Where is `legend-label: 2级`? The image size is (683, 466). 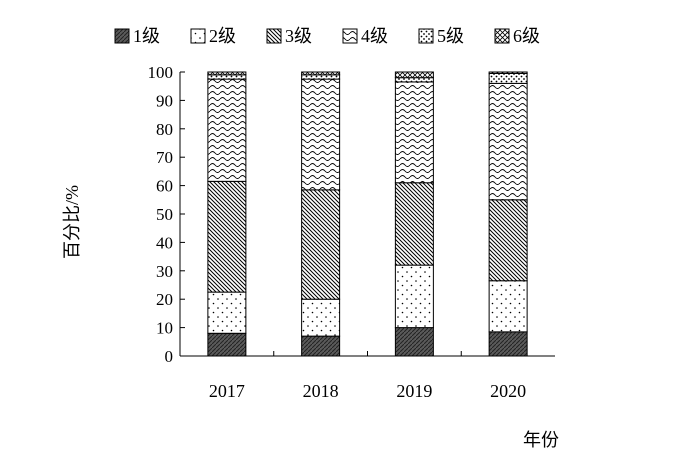 legend-label: 2级 is located at coordinates (222, 36).